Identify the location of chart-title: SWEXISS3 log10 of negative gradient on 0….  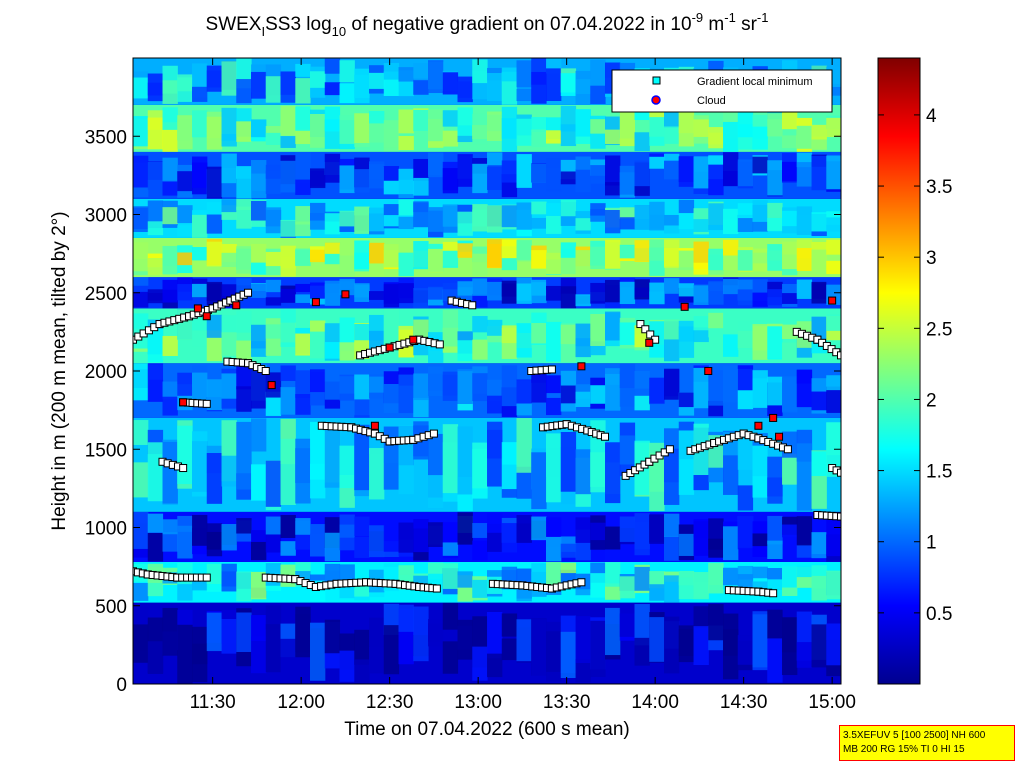
(487, 24).